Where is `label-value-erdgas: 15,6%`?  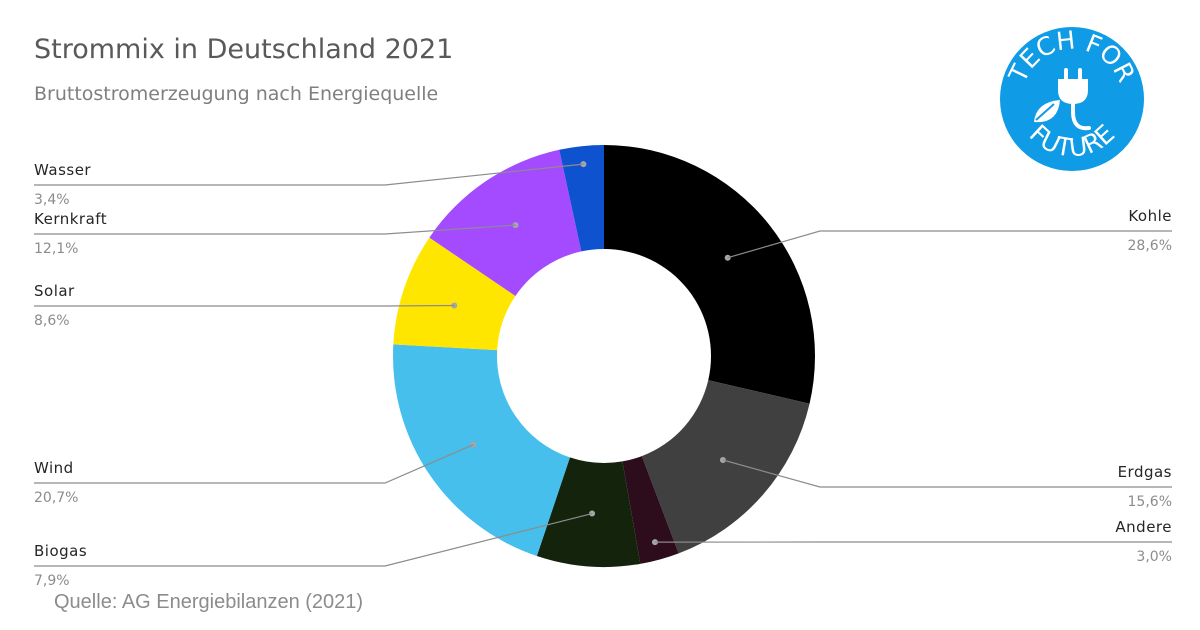 label-value-erdgas: 15,6% is located at coordinates (1150, 502).